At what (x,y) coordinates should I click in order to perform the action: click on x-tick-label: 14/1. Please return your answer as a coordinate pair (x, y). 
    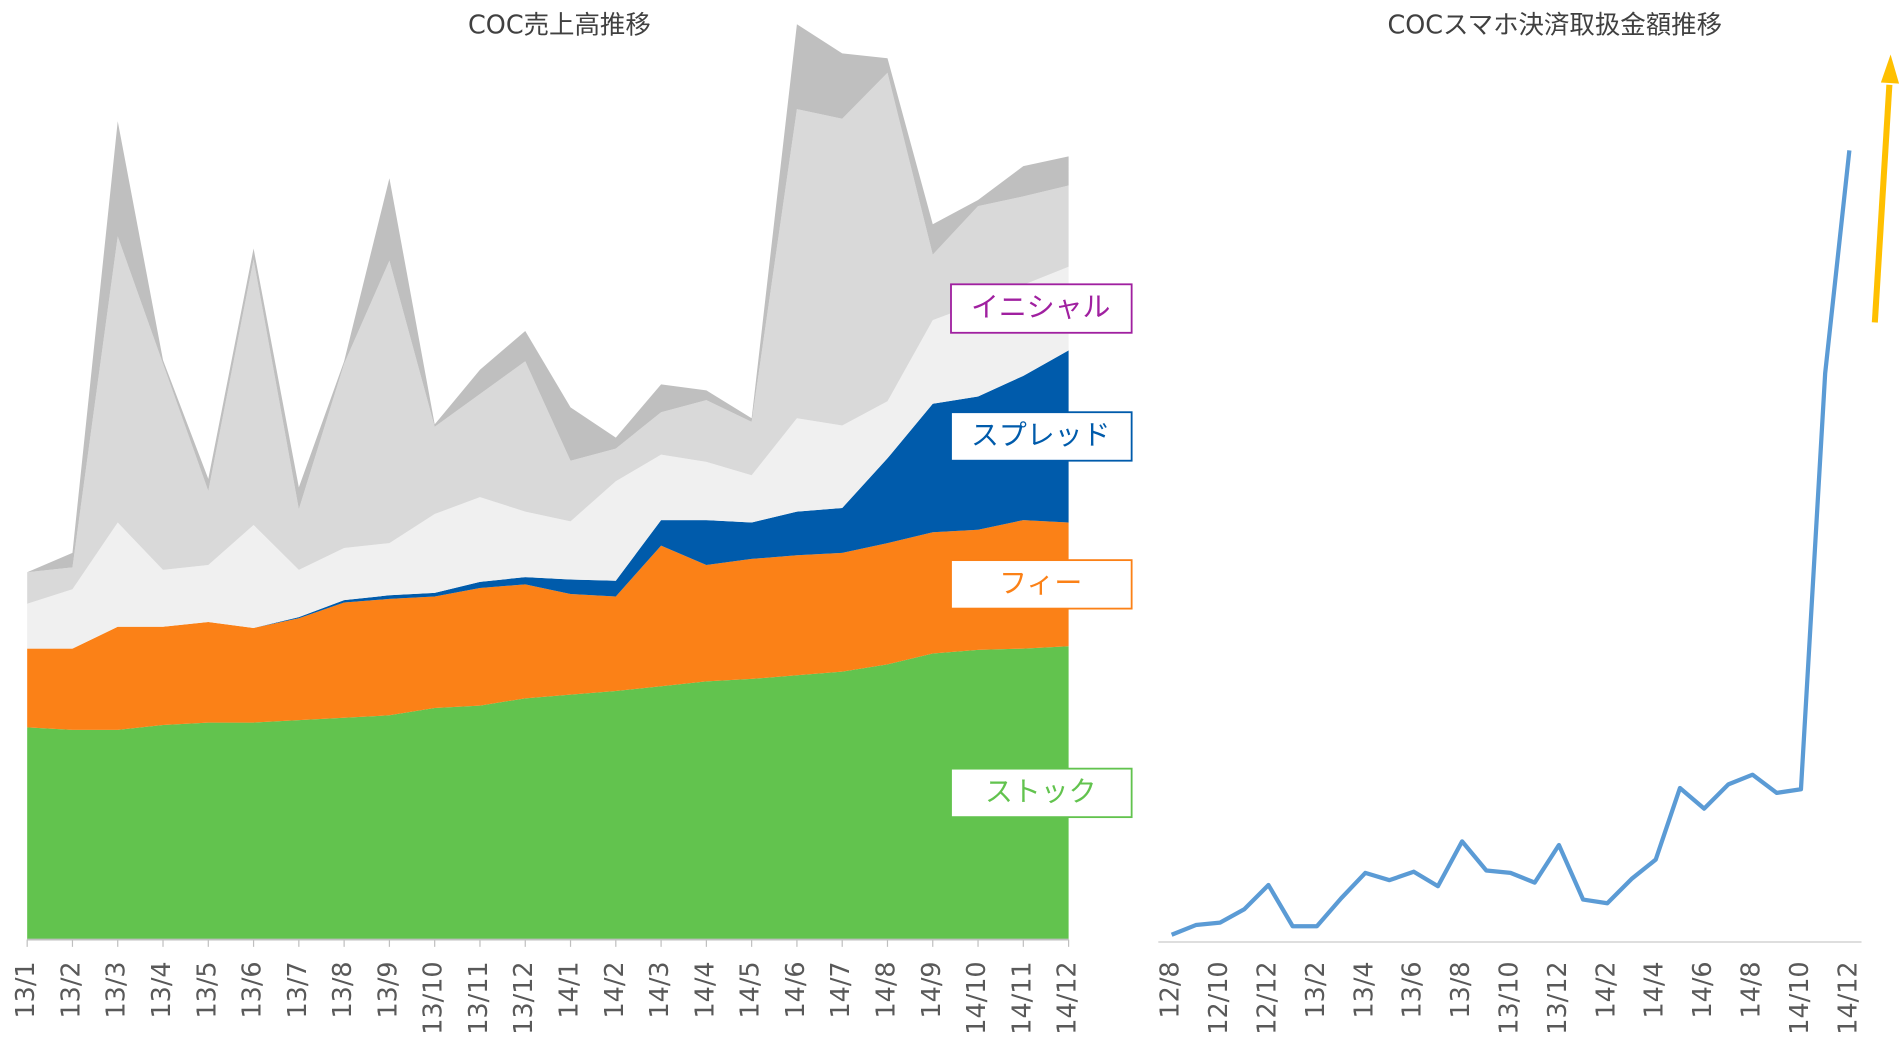
    Looking at the image, I should click on (570, 989).